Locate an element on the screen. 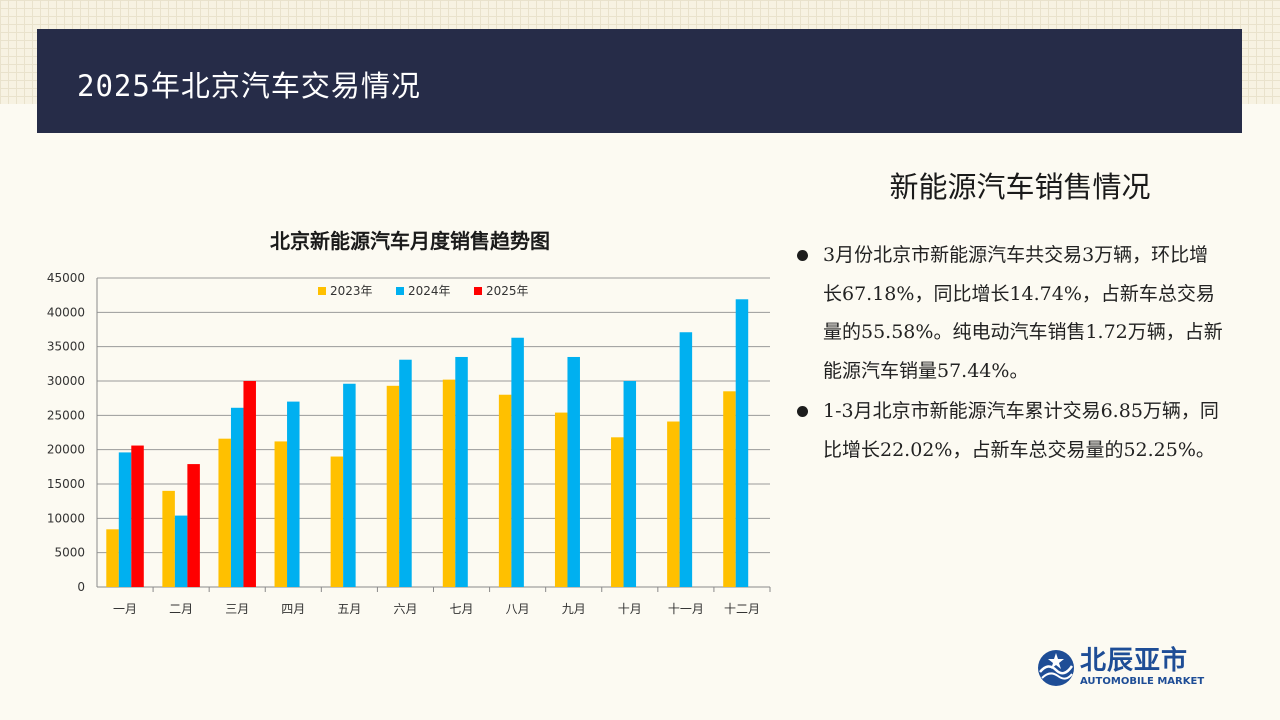 The width and height of the screenshot is (1280, 720). section-heading: 新能源汽车销售情况 is located at coordinates (1020, 187).